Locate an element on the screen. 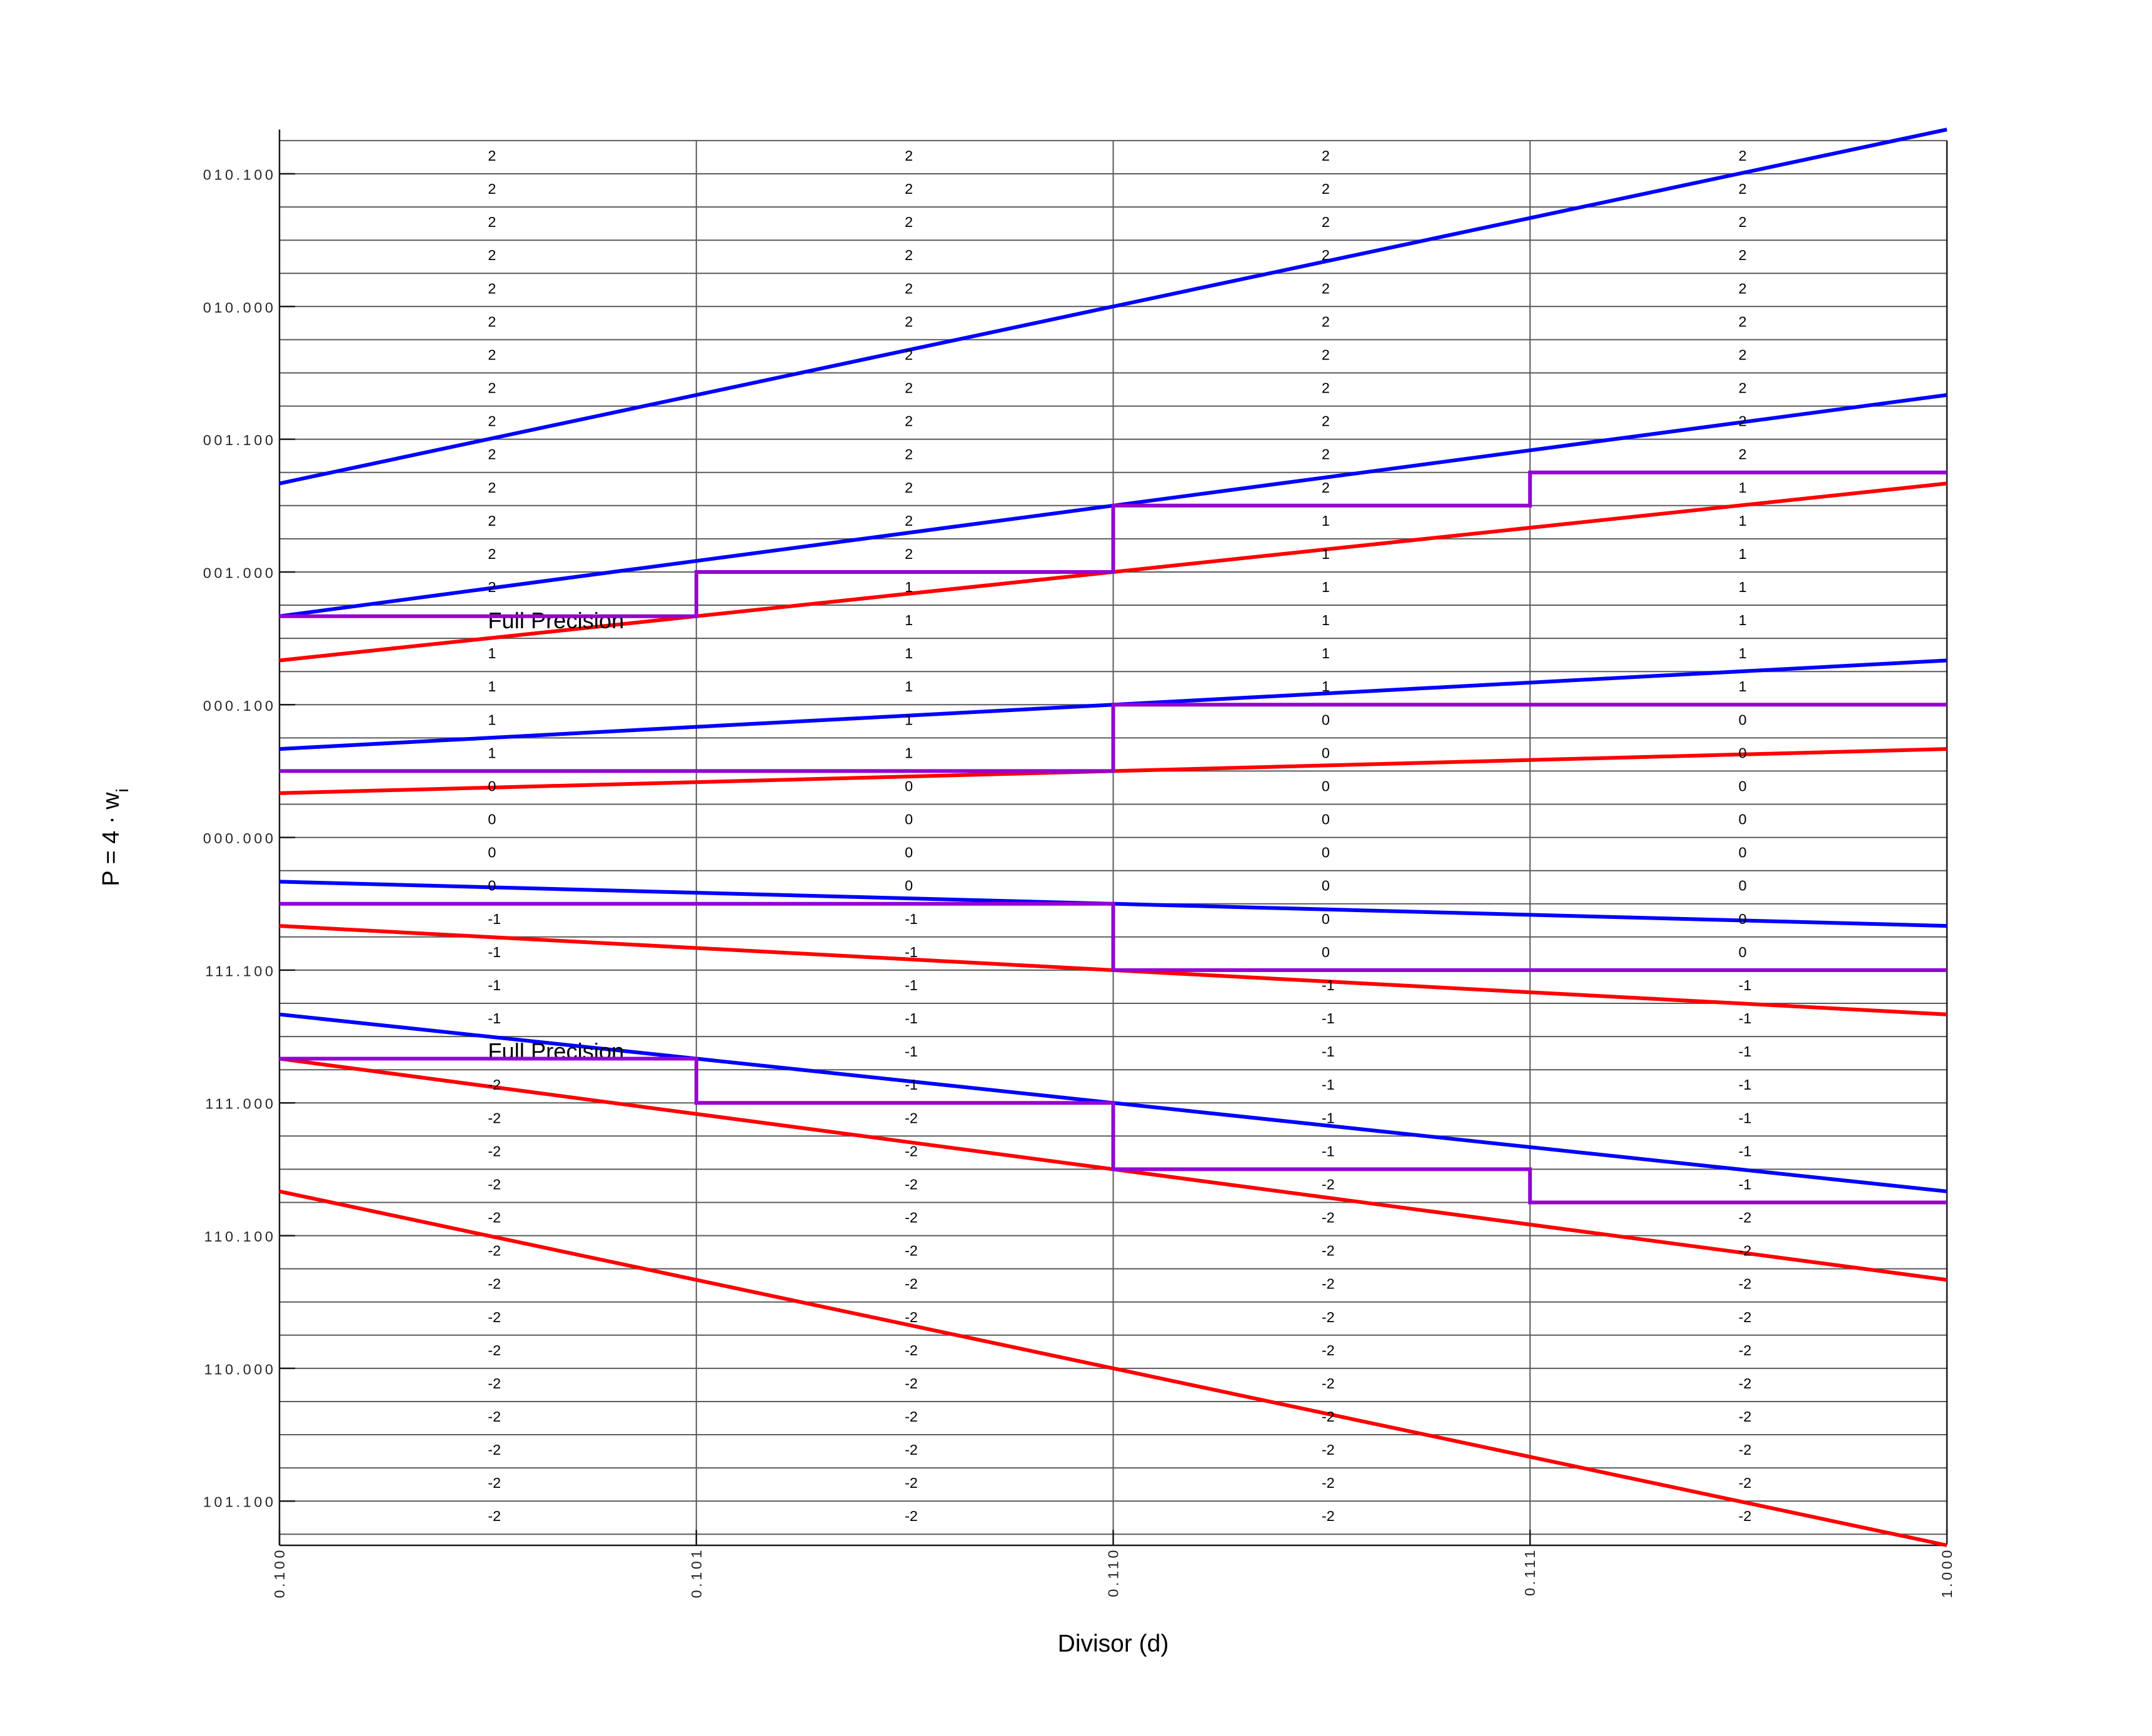 The image size is (2152, 1736). svg-text: 001.000 is located at coordinates (239, 573).